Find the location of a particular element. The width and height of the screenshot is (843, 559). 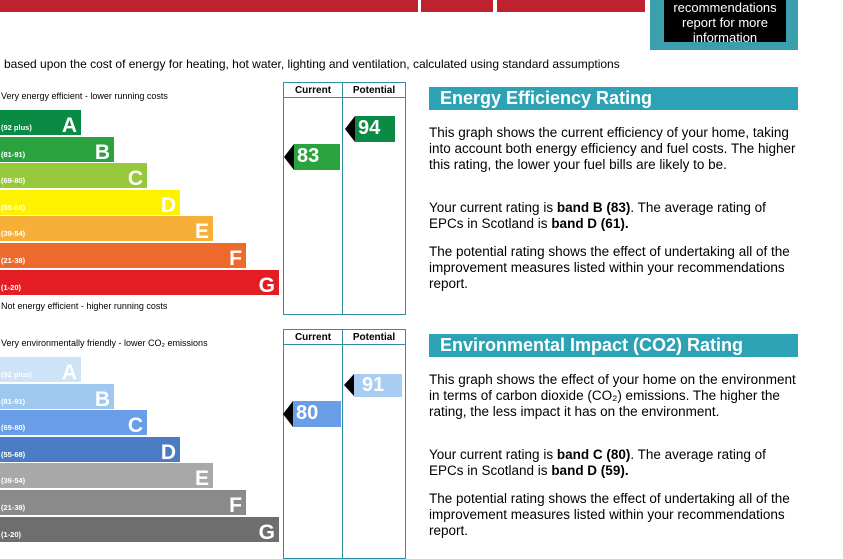

energy-band-letter: A is located at coordinates (69, 125).